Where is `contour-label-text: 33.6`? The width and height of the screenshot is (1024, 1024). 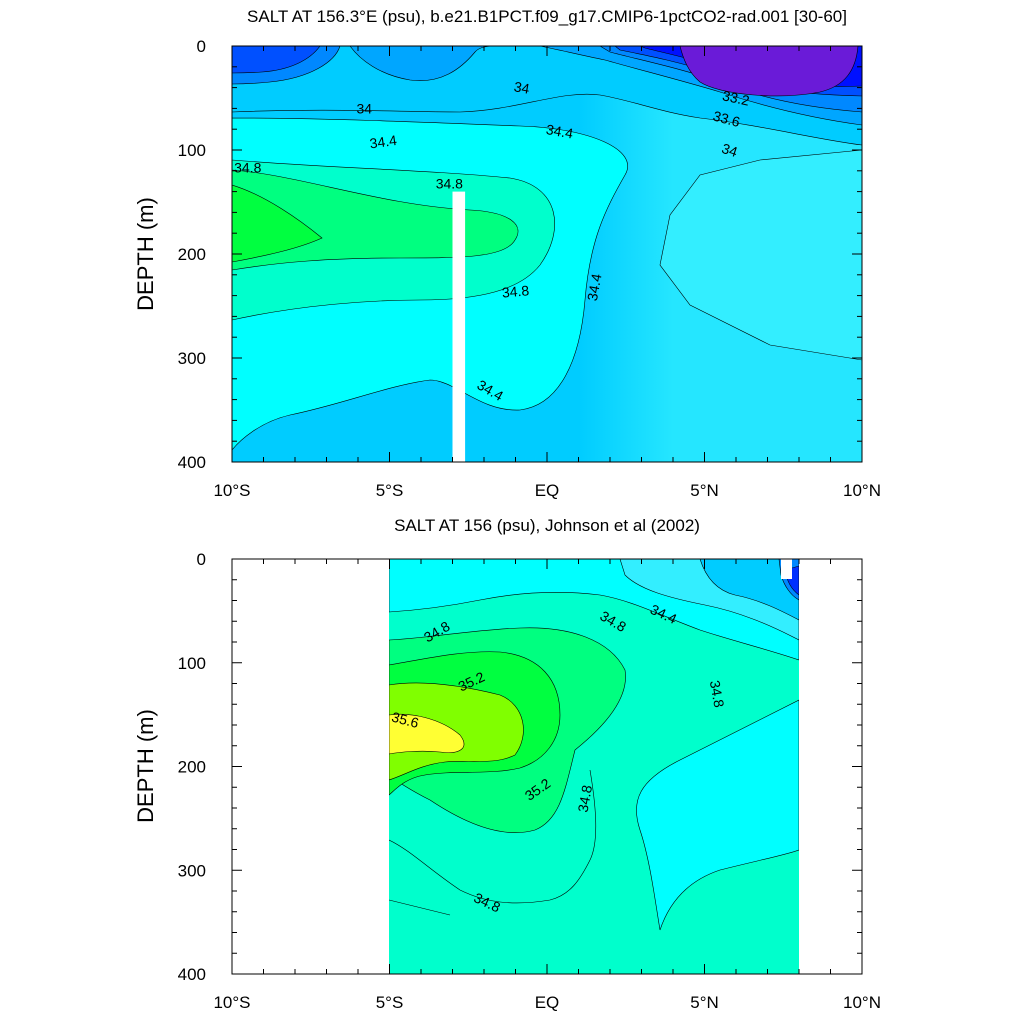 contour-label-text: 33.6 is located at coordinates (726, 119).